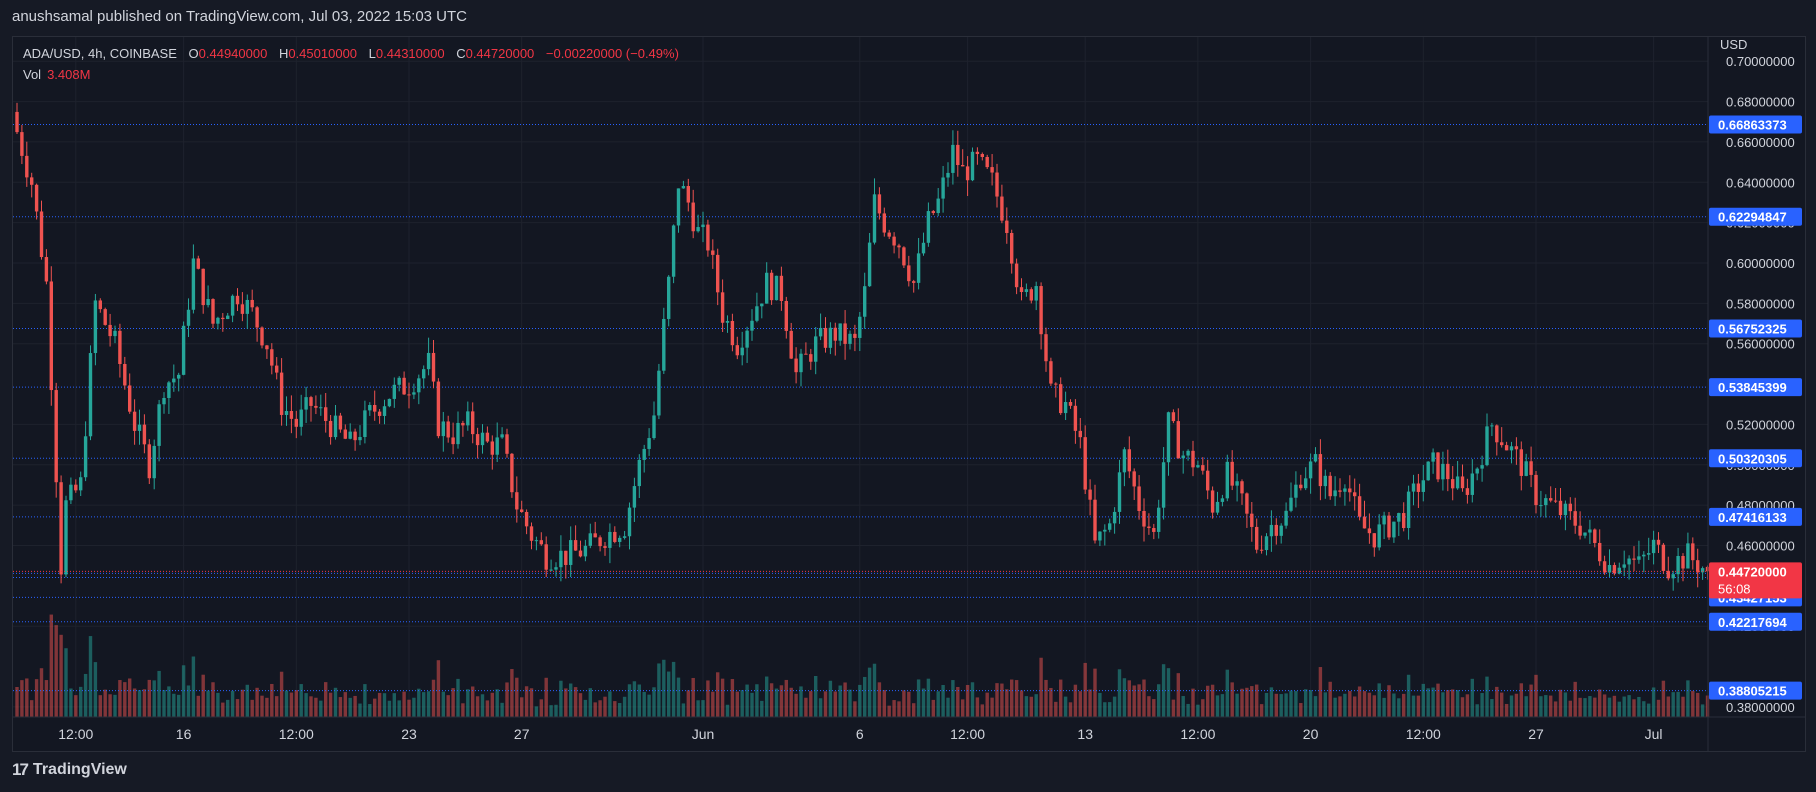  Describe the element at coordinates (1752, 387) in the screenshot. I see `level-price-label: 0.53845399` at that location.